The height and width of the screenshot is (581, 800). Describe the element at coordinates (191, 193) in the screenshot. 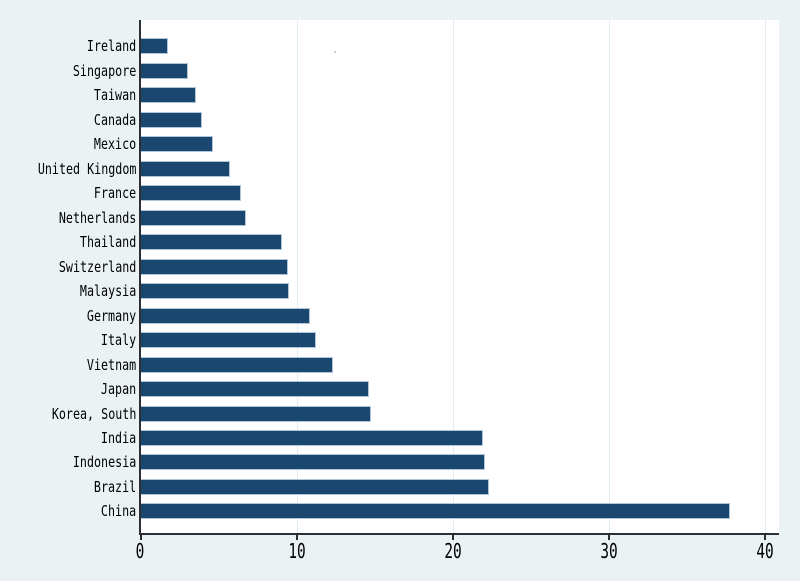

I see `bar-france` at that location.